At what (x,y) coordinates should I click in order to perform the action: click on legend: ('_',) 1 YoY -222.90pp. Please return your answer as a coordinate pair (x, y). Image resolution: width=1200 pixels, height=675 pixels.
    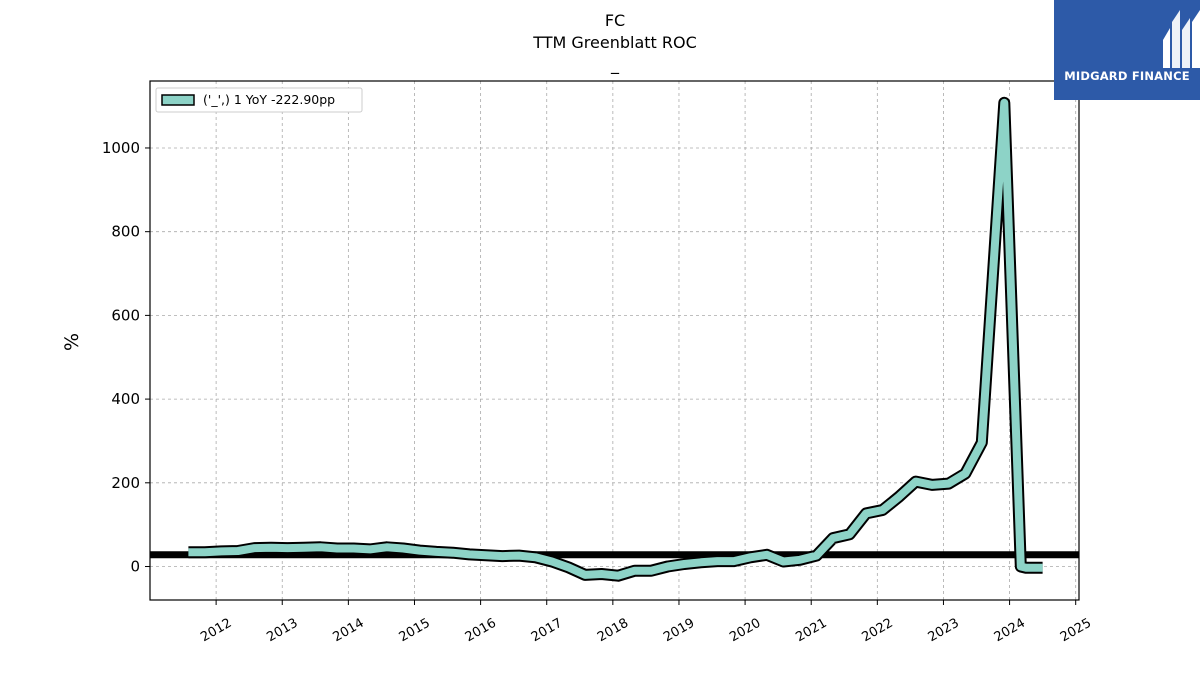
    Looking at the image, I should click on (259, 100).